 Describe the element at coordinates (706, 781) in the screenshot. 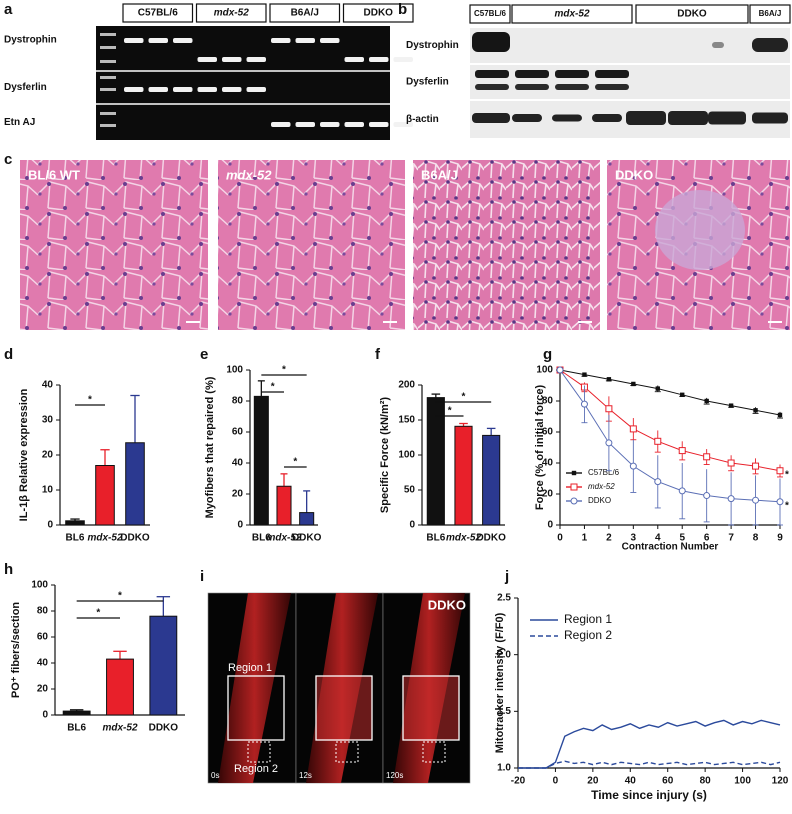

I see `x-tick-label: 80` at that location.